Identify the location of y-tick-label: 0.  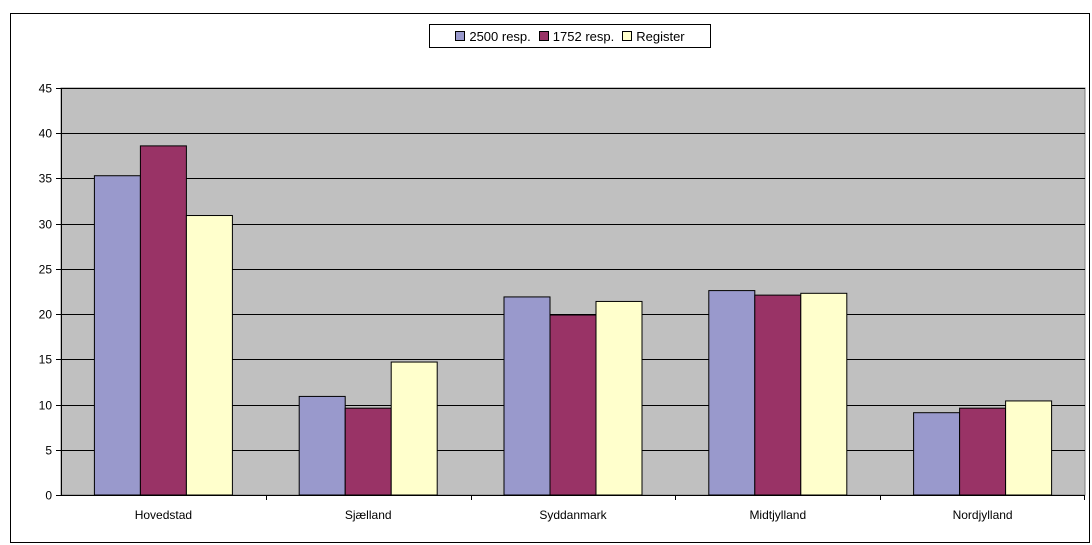
(48, 496).